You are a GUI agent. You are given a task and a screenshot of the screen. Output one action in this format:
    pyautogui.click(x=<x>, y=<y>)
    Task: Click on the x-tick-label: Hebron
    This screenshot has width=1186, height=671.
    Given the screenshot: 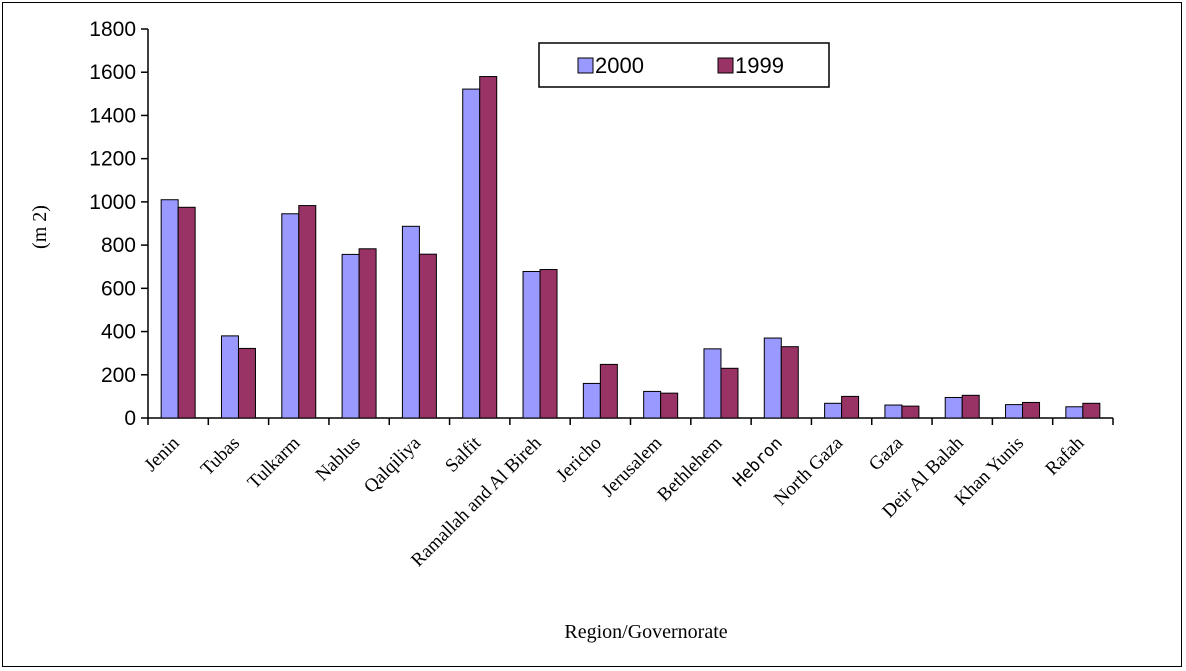 What is the action you would take?
    pyautogui.click(x=758, y=462)
    